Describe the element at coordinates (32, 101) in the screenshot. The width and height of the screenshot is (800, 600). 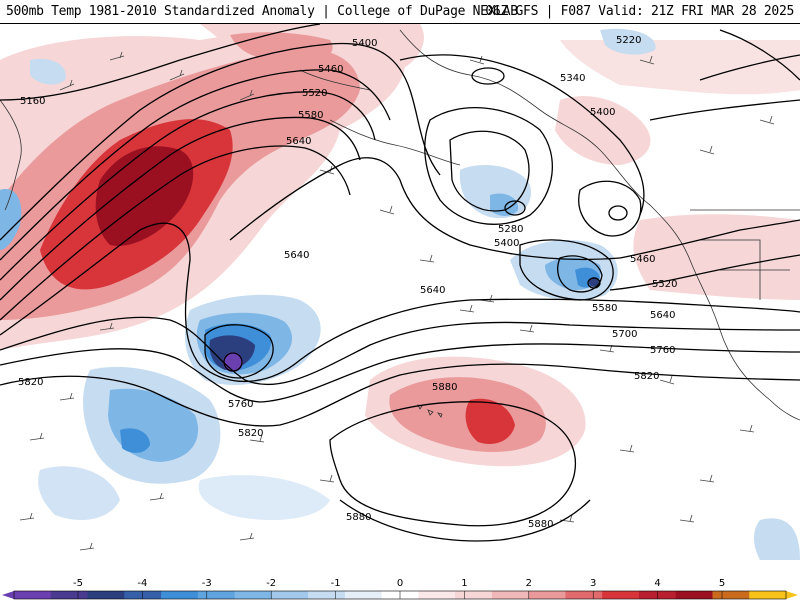
I see `contour-label: 5160` at that location.